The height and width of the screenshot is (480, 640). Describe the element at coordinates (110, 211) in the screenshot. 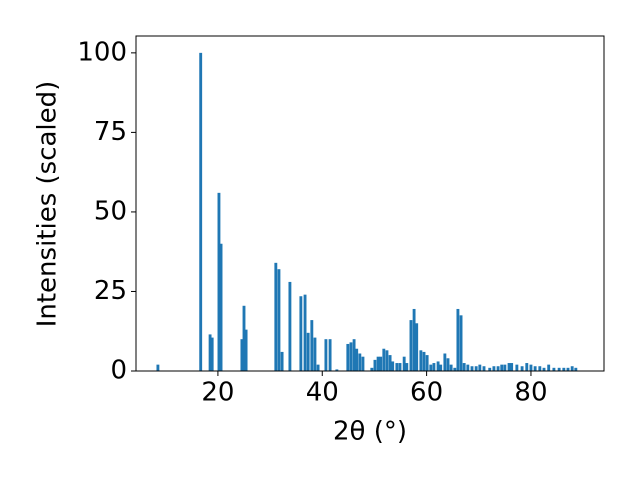

I see `y-tick-label: 50` at that location.